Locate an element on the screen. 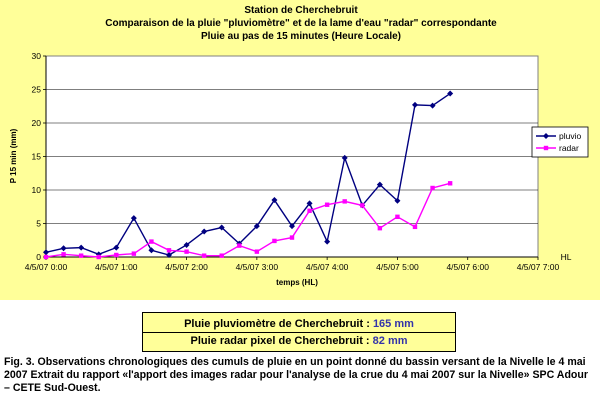 This screenshot has height=400, width=600. x-tick-label: 4/5/07 5:00 is located at coordinates (397, 267).